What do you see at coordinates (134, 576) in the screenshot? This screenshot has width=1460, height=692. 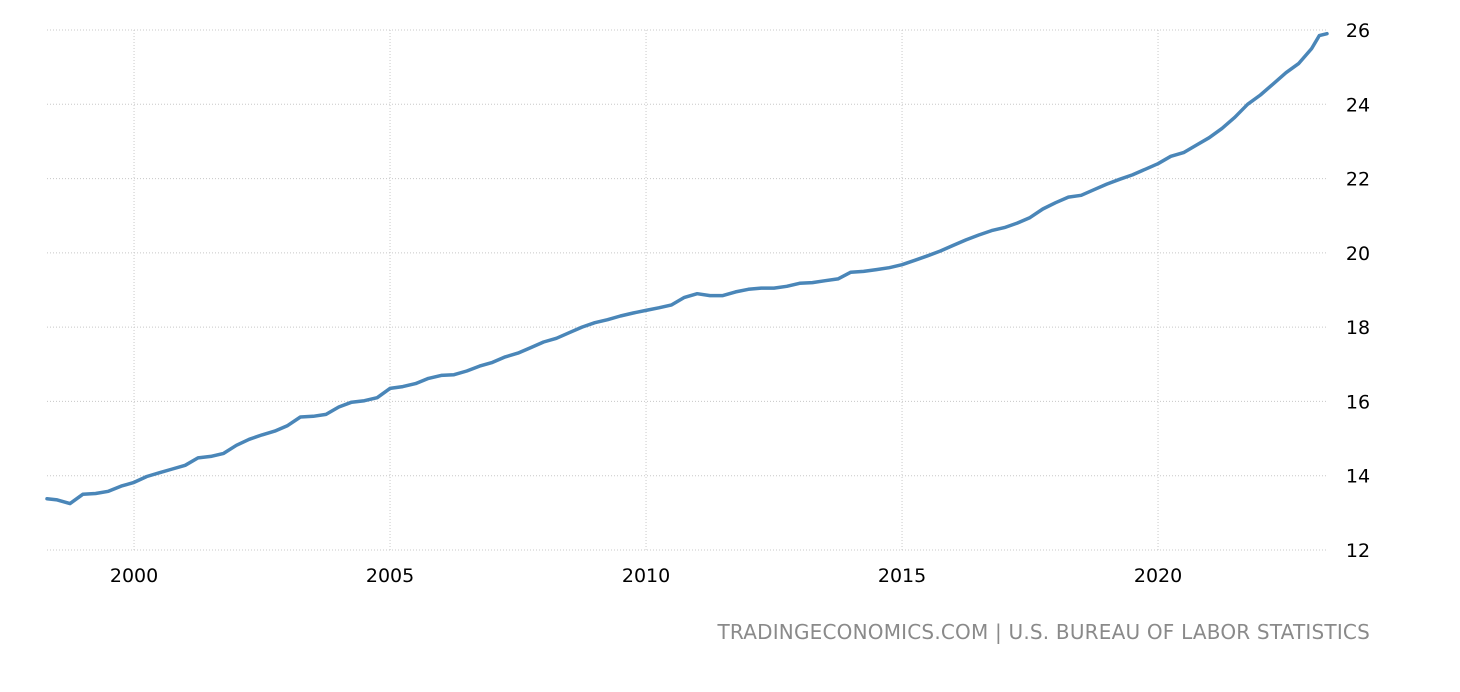 I see `x-tick-label: 2000` at bounding box center [134, 576].